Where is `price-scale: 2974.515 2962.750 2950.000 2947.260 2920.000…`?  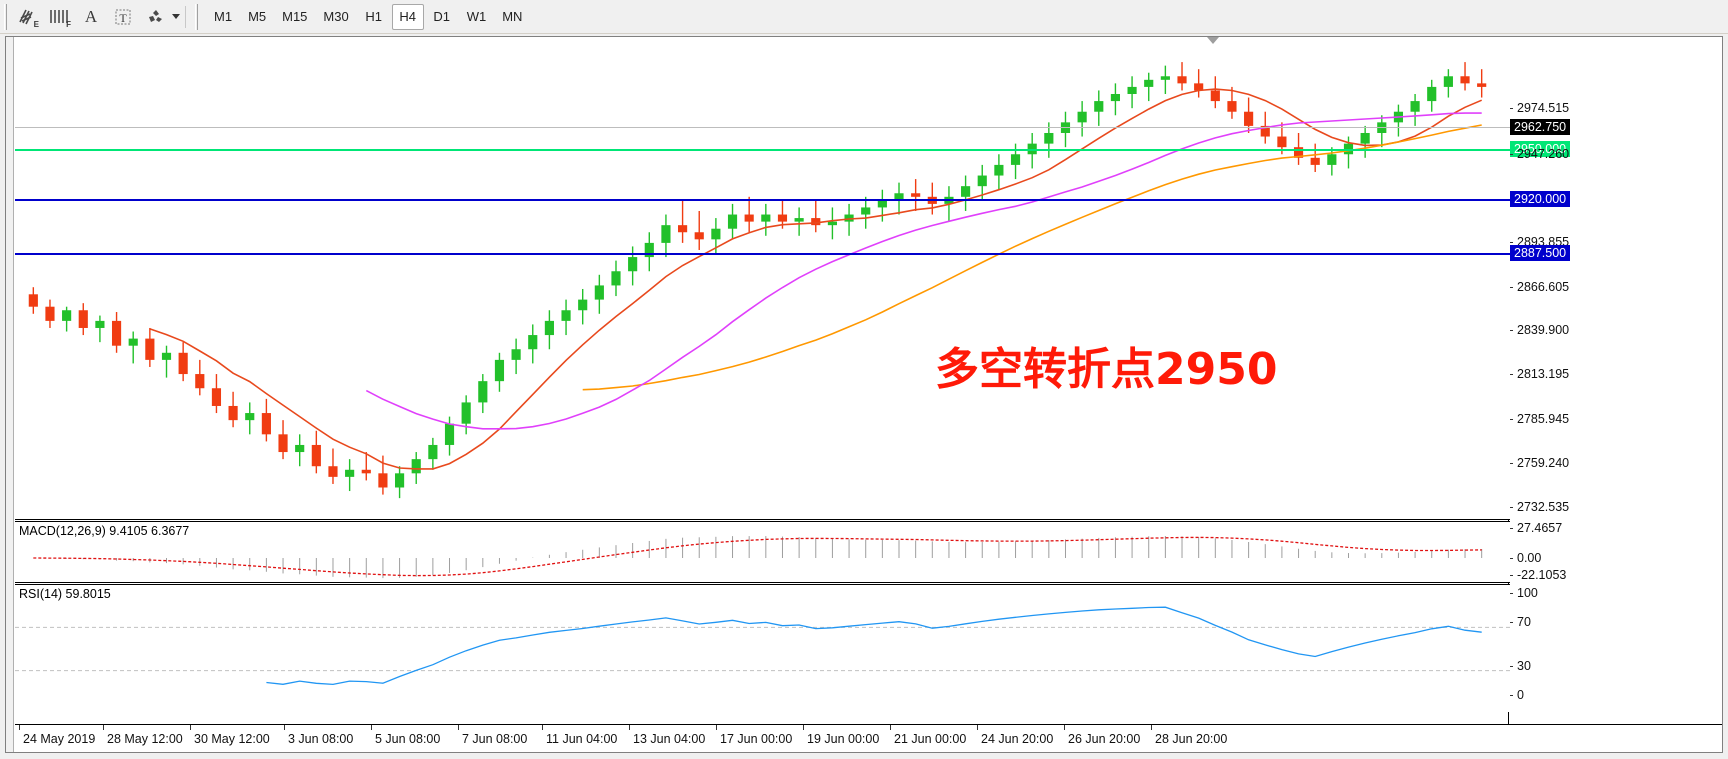 price-scale: 2974.515 2962.750 2950.000 2947.260 2920.000… is located at coordinates (1615, 394).